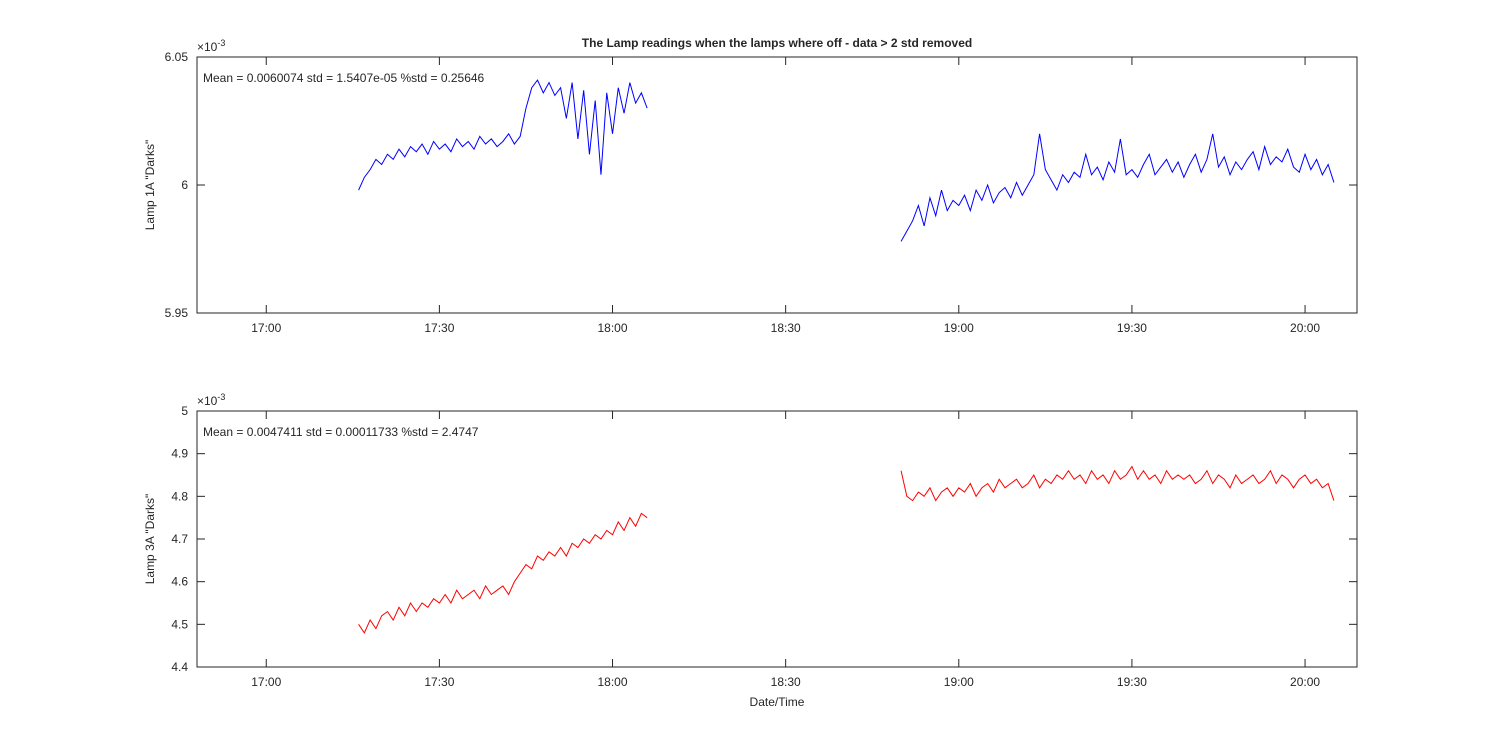  I want to click on y-tick-label: 6.05, so click(177, 57).